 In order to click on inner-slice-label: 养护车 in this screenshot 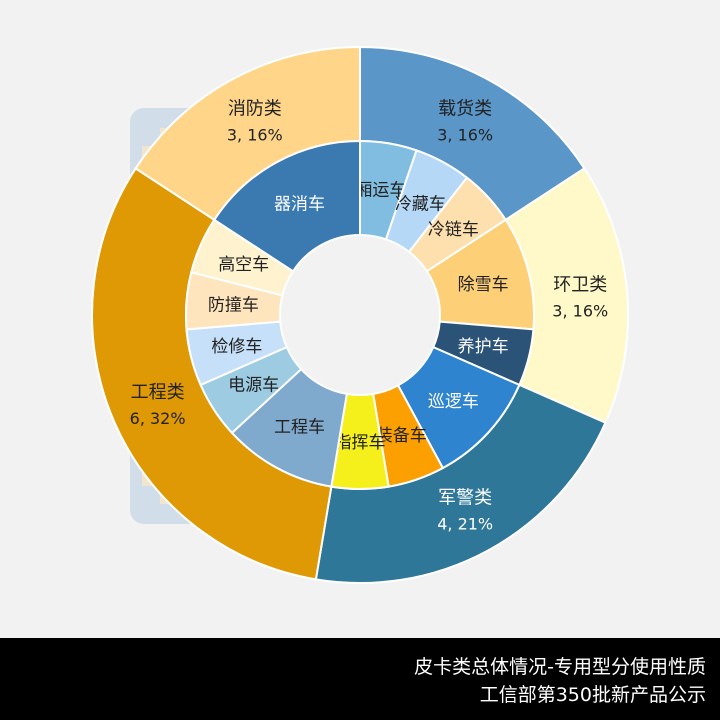, I will do `click(483, 347)`.